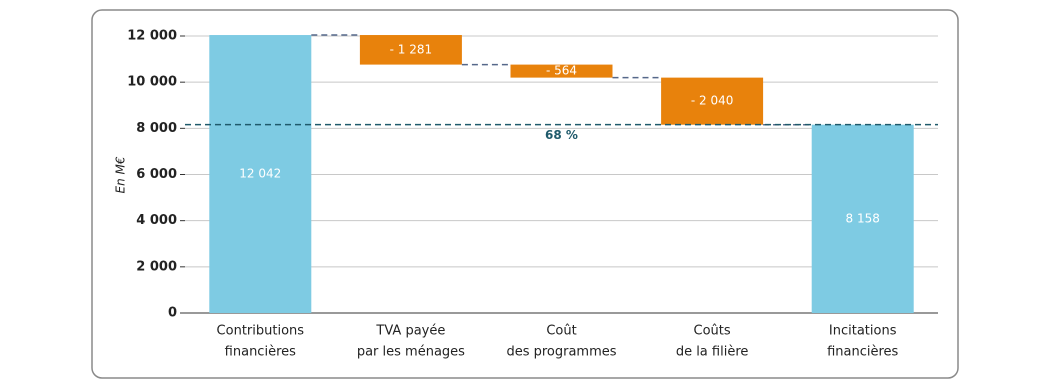  I want to click on value-label: 12 042, so click(260, 174).